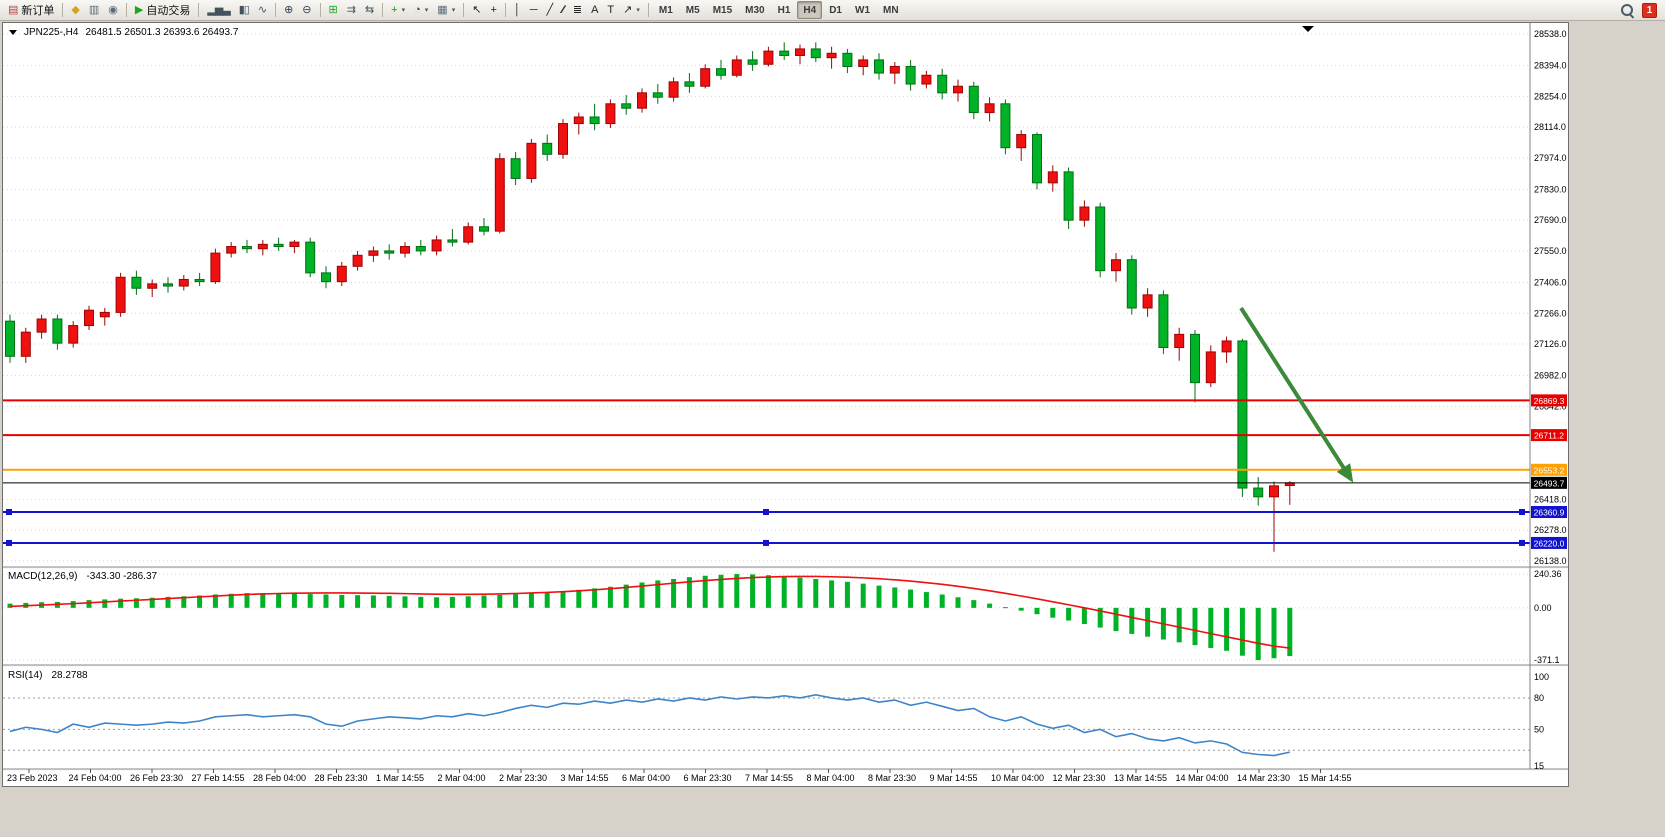 This screenshot has height=837, width=1665. I want to click on timeframe-button-m5: M5, so click(693, 10).